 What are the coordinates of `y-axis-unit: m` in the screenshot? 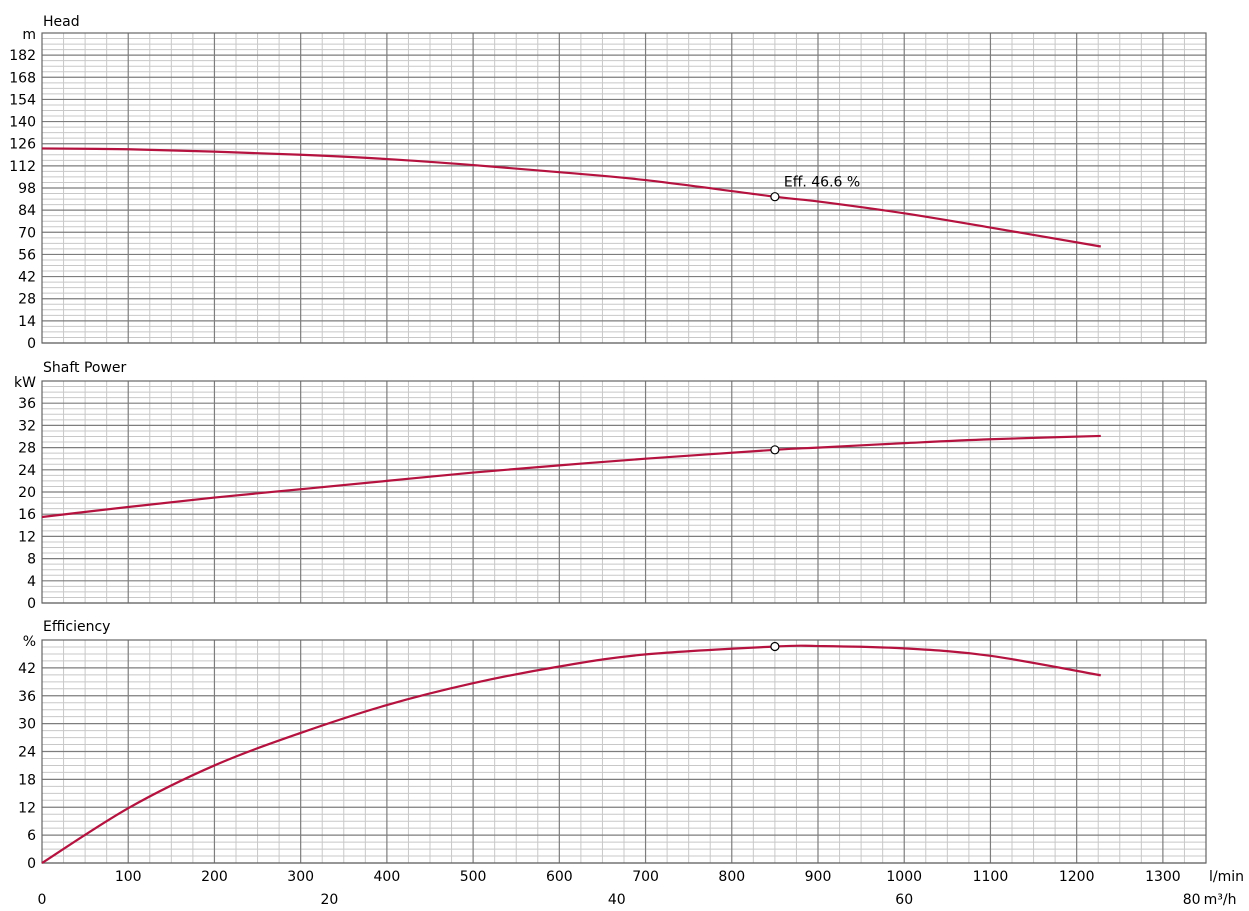 It's located at (29, 35).